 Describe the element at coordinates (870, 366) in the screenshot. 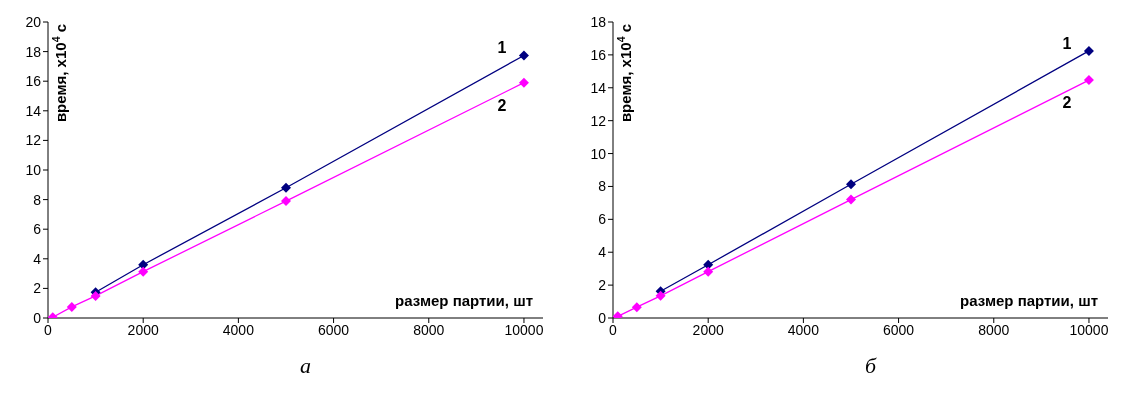

I see `text: б` at that location.